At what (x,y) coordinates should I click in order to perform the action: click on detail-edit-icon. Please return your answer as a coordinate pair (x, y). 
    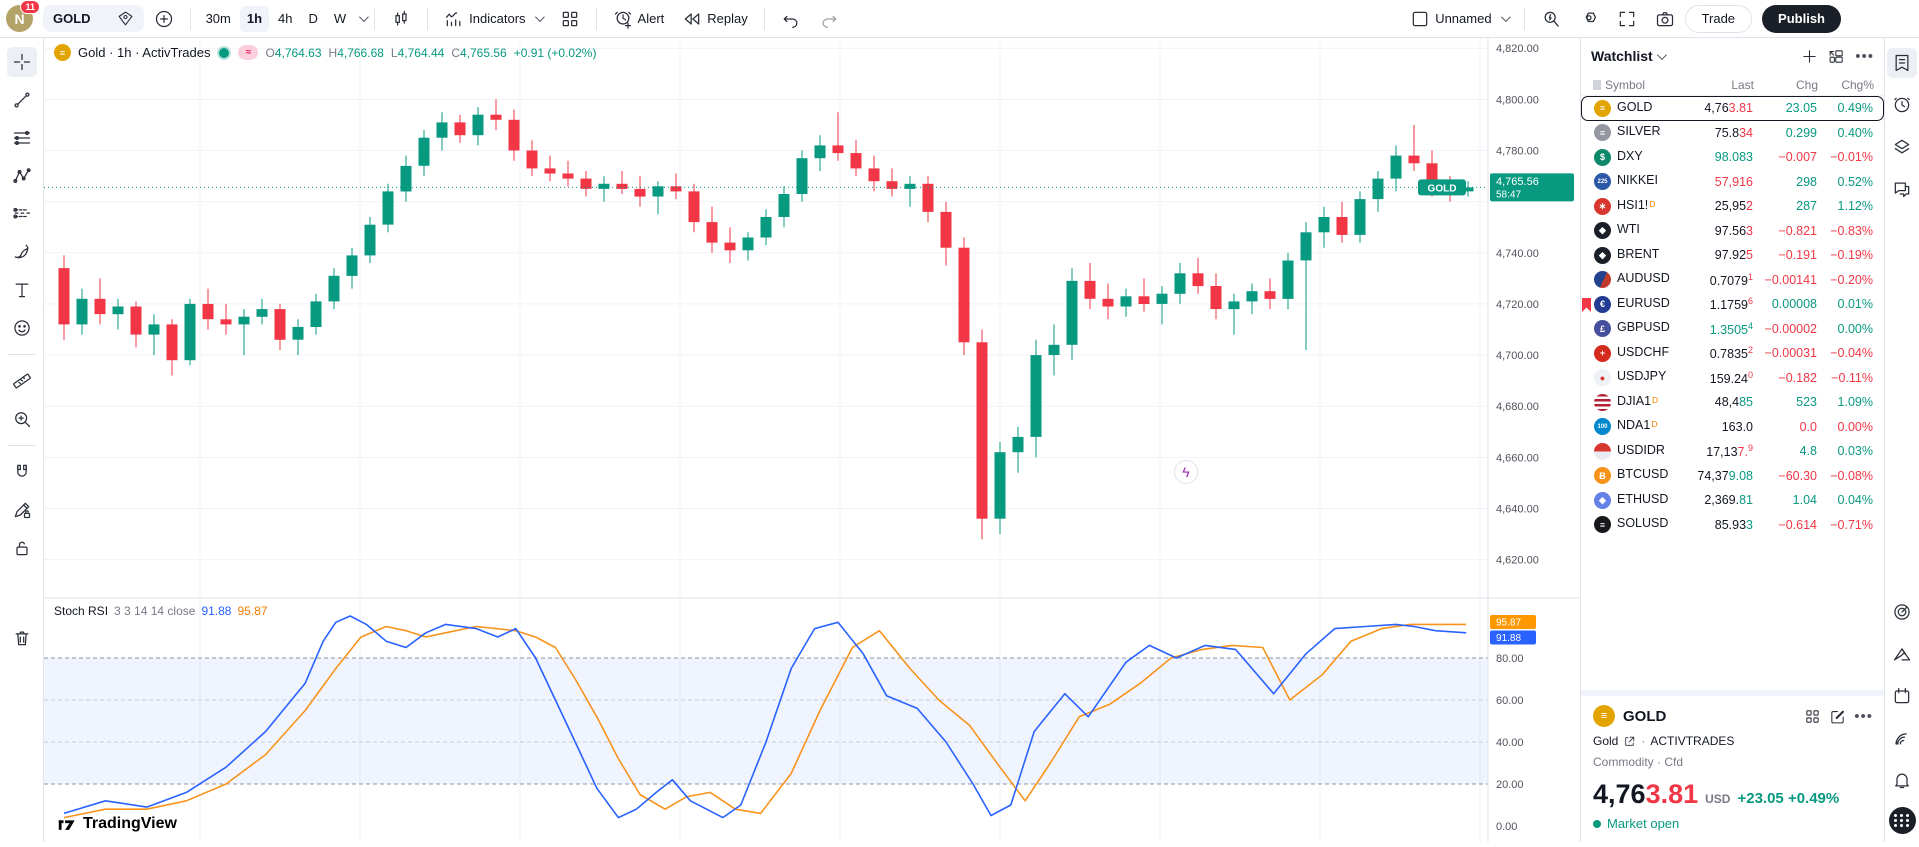
    Looking at the image, I should click on (1837, 716).